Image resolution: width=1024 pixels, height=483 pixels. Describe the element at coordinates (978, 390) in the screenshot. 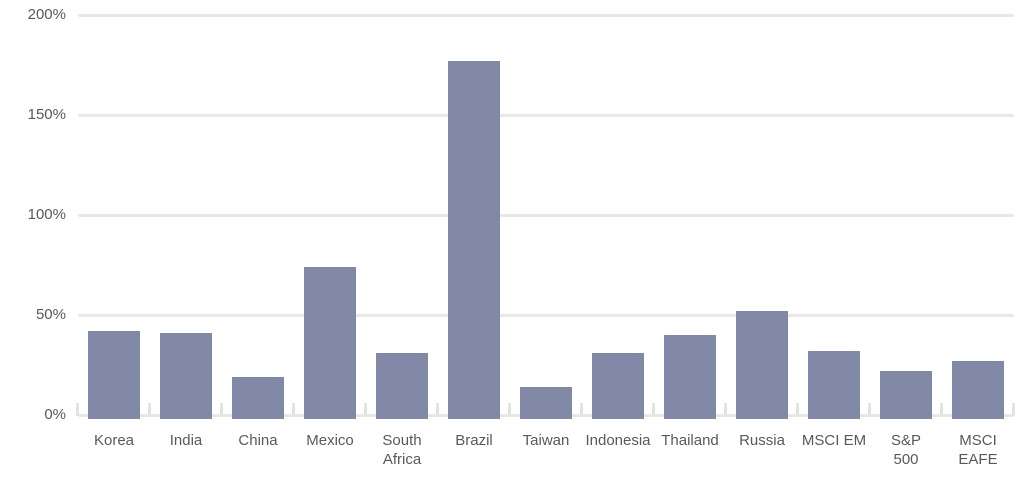

I see `bar-msci-eafe` at that location.